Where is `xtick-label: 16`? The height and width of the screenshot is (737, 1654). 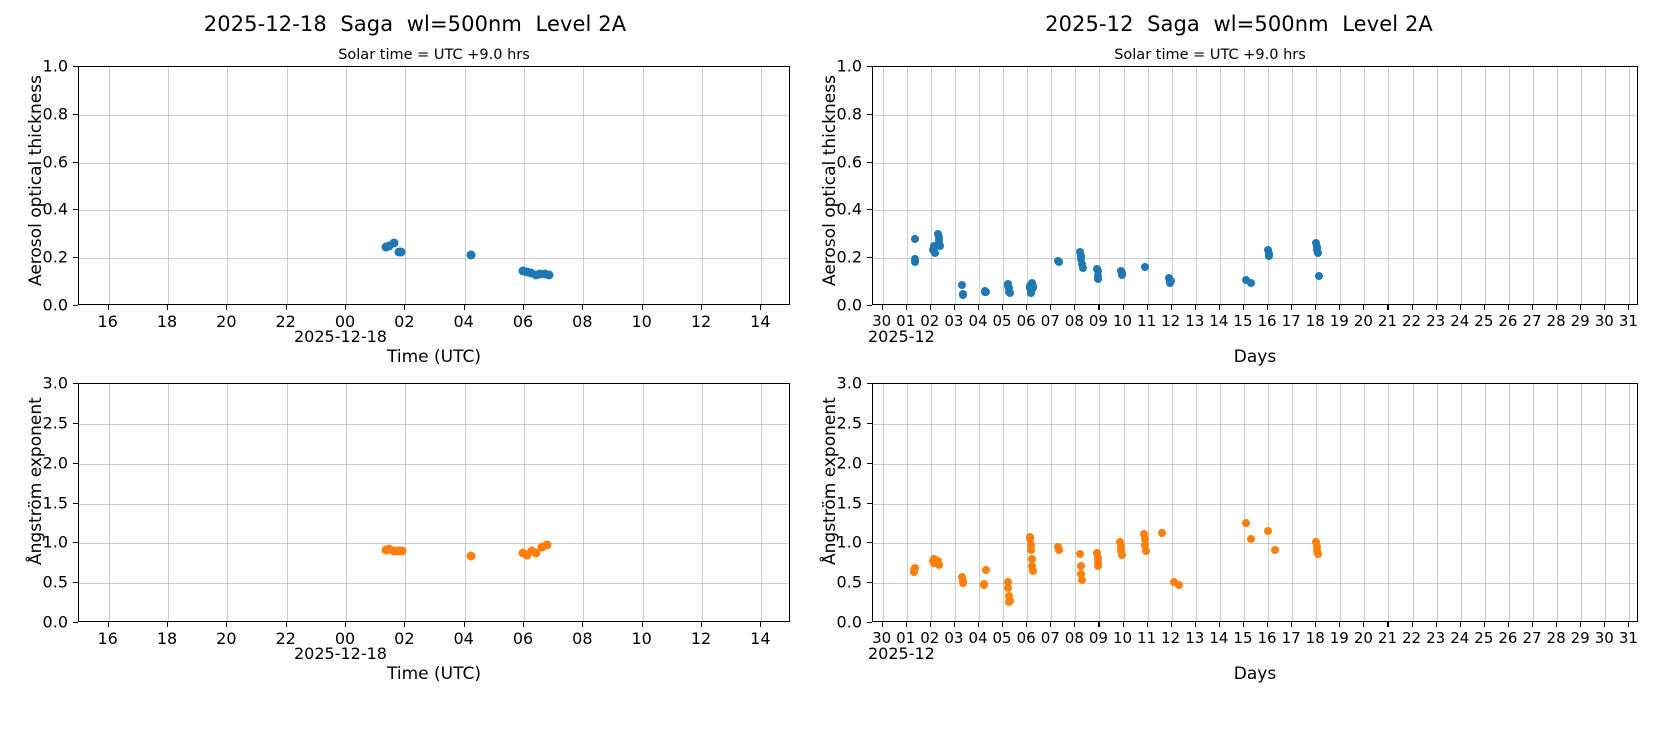
xtick-label: 16 is located at coordinates (1267, 321).